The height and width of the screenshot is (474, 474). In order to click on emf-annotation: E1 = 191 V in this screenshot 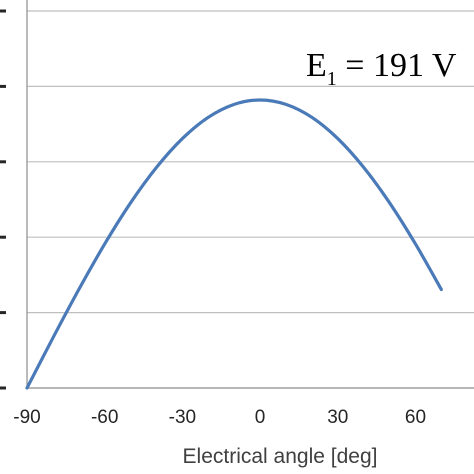, I will do `click(381, 68)`.